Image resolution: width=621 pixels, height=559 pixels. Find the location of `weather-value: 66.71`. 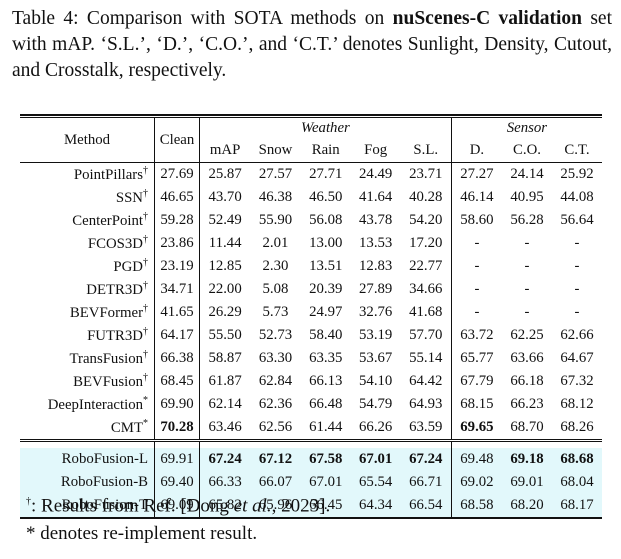

weather-value: 66.71 is located at coordinates (426, 482).